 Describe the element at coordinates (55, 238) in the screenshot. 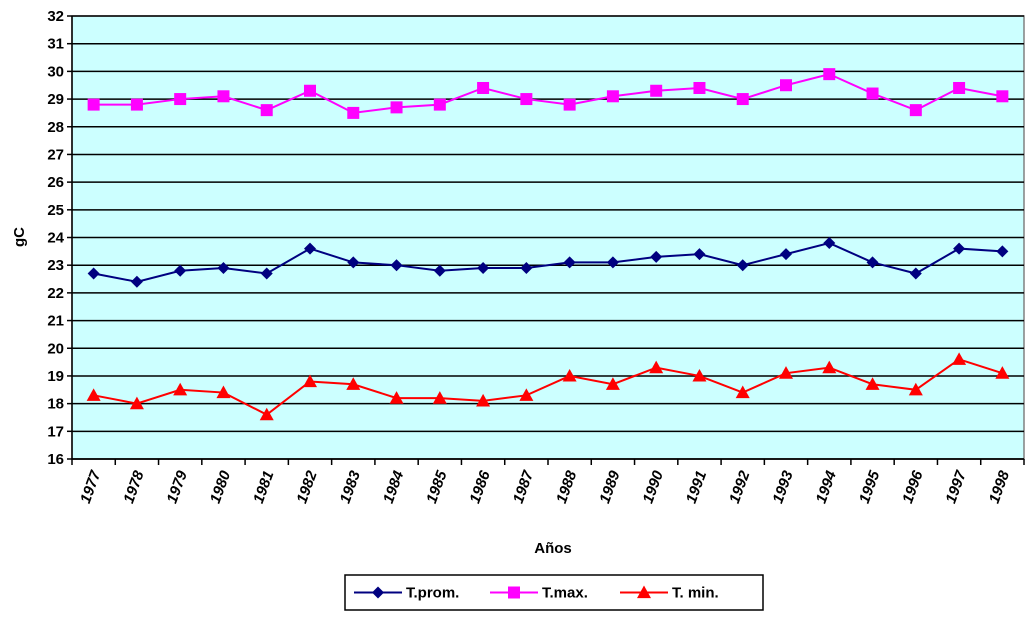

I see `y-tick-label: 24` at that location.